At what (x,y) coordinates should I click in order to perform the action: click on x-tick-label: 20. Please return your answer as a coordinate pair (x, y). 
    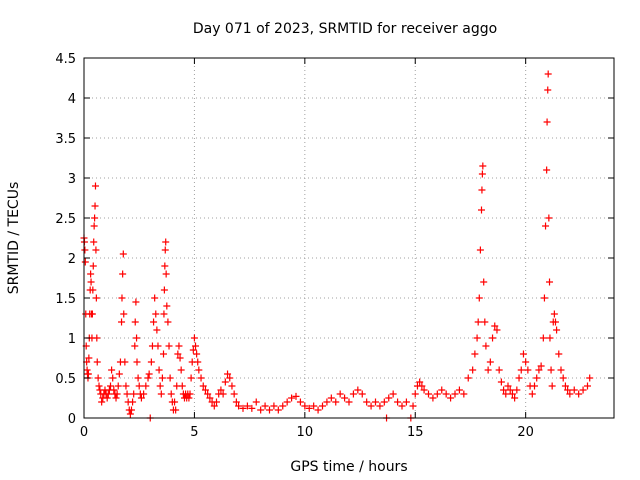
    Looking at the image, I should click on (525, 432).